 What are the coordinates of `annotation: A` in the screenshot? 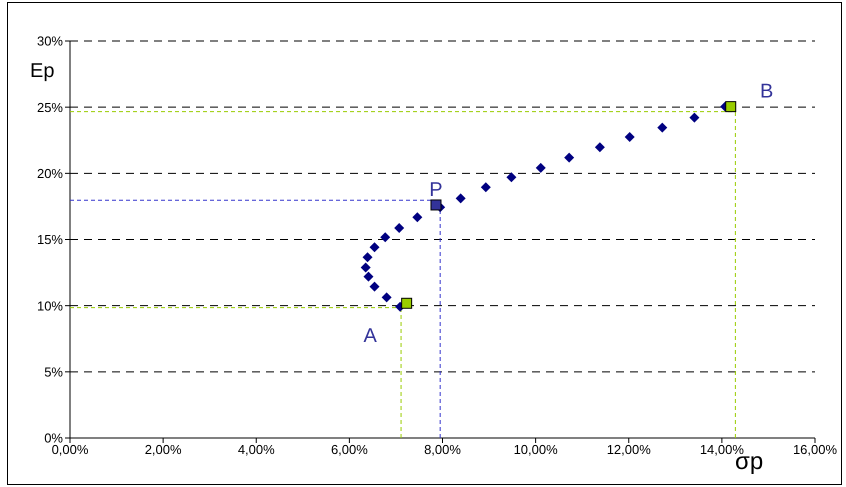 It's located at (370, 335).